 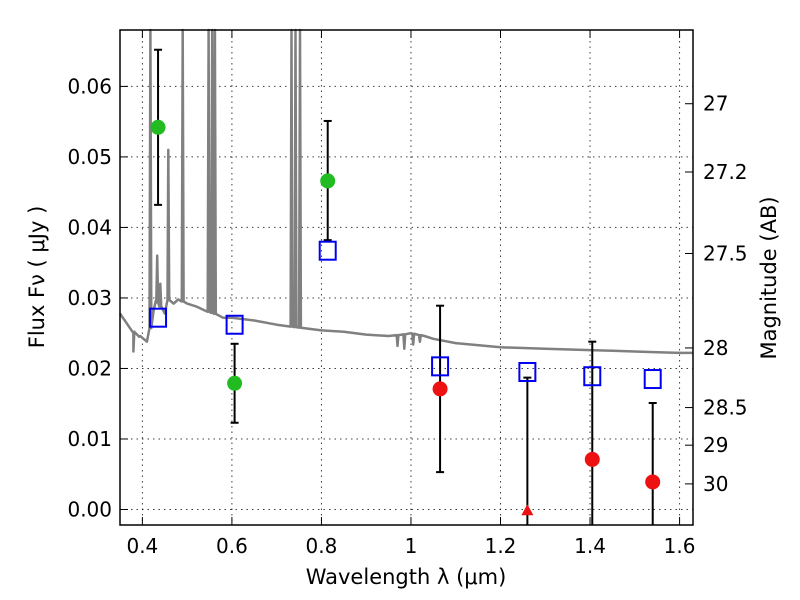 I want to click on mag-tick-label-4: 28.5, so click(x=725, y=408).